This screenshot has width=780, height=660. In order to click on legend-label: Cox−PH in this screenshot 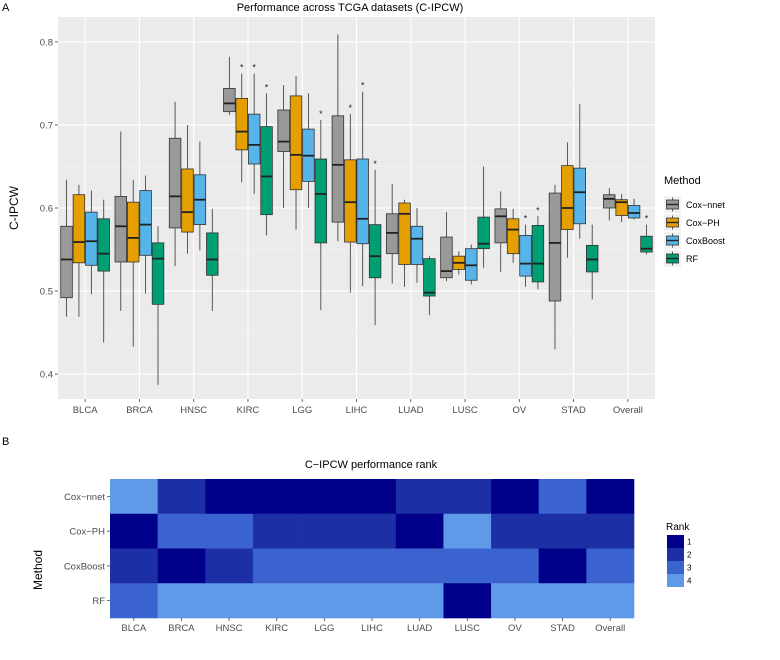, I will do `click(703, 223)`.